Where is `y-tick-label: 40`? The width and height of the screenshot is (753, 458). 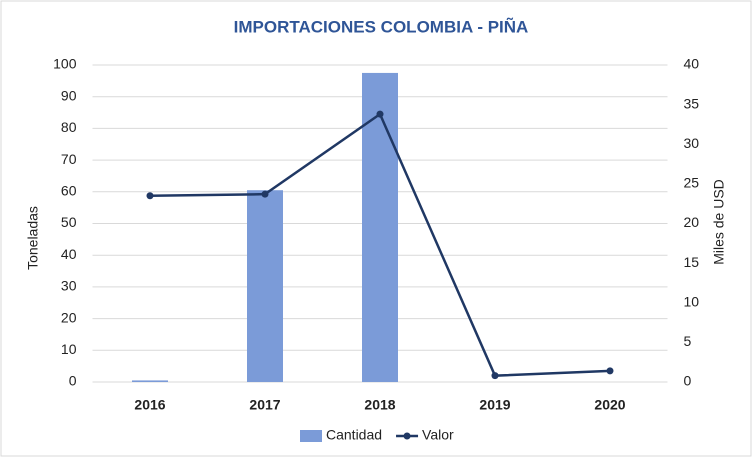 y-tick-label: 40 is located at coordinates (69, 254).